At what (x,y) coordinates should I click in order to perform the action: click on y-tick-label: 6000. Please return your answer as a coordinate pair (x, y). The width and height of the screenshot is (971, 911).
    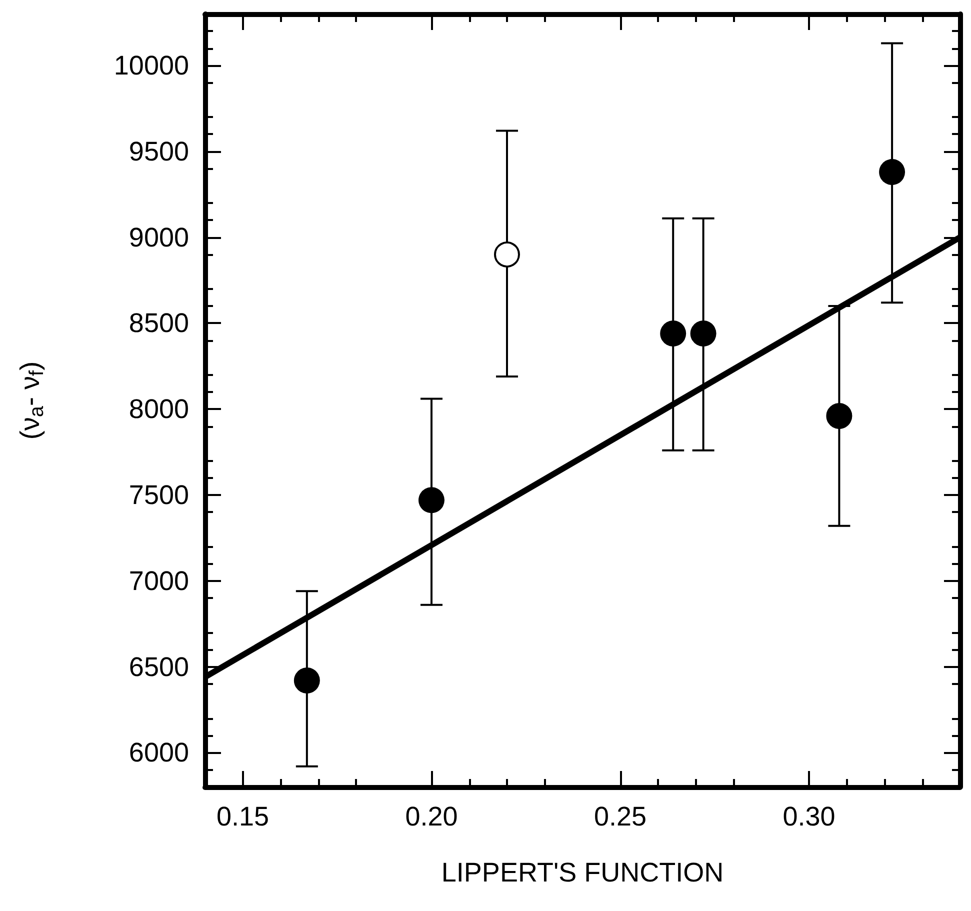
    Looking at the image, I should click on (158, 753).